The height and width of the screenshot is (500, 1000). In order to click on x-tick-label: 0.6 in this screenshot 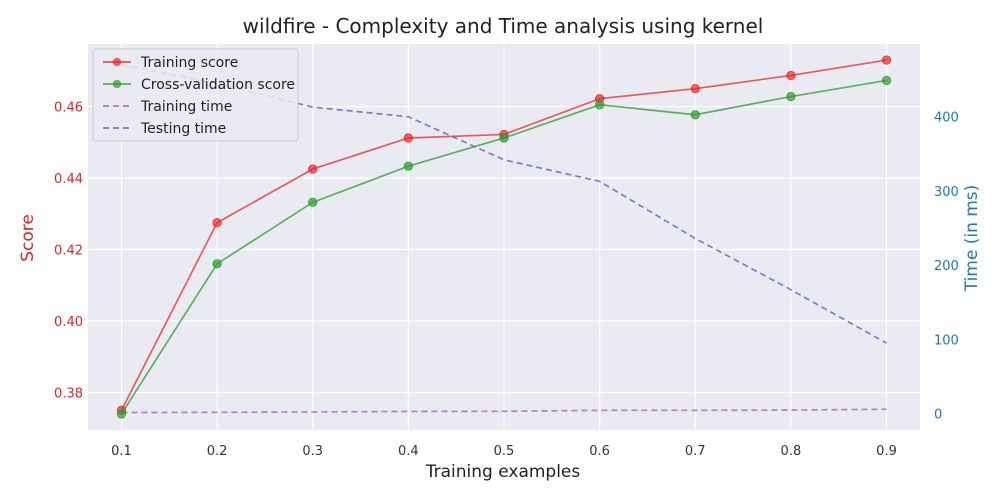, I will do `click(599, 451)`.